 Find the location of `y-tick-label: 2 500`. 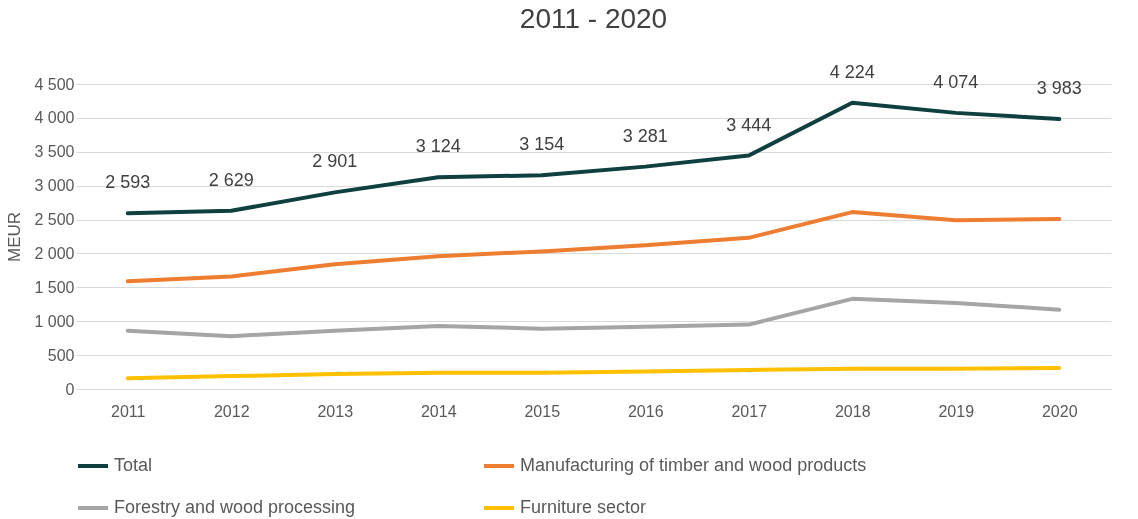

y-tick-label: 2 500 is located at coordinates (54, 220).